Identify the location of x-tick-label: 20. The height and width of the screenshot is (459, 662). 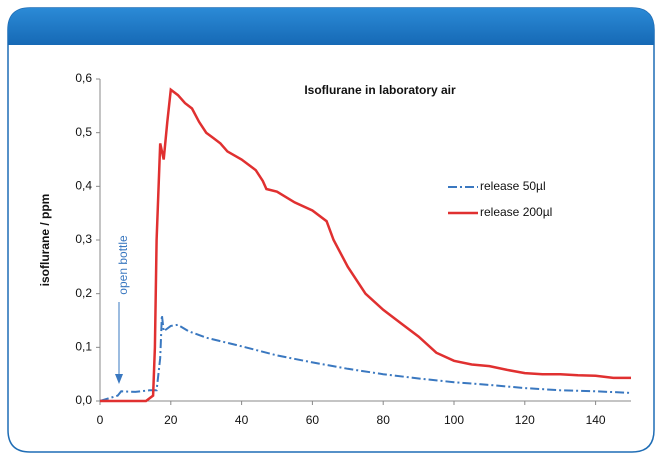
(171, 420).